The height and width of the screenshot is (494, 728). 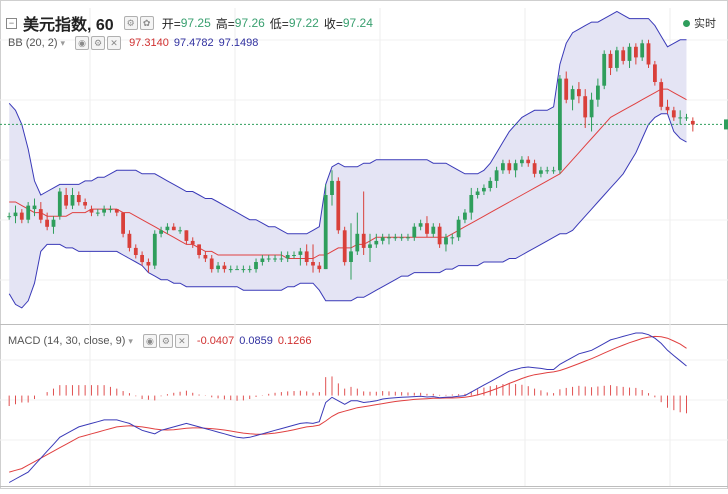 I want to click on macd-hist-value: -0.0407, so click(x=215, y=341).